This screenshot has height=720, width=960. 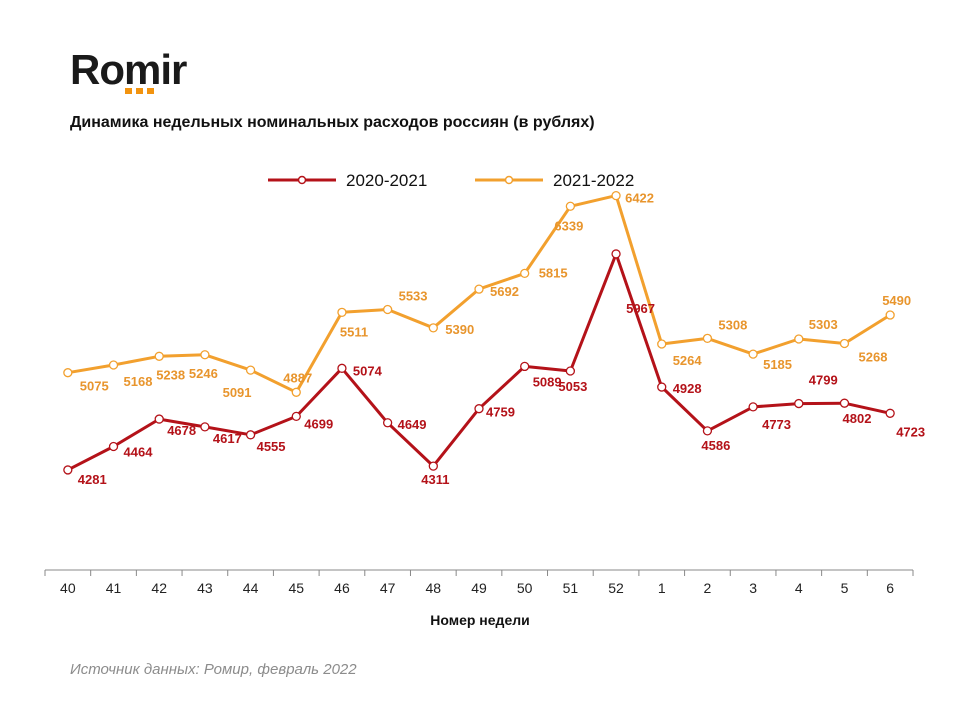 What do you see at coordinates (203, 373) in the screenshot?
I see `data-label-43: 5246` at bounding box center [203, 373].